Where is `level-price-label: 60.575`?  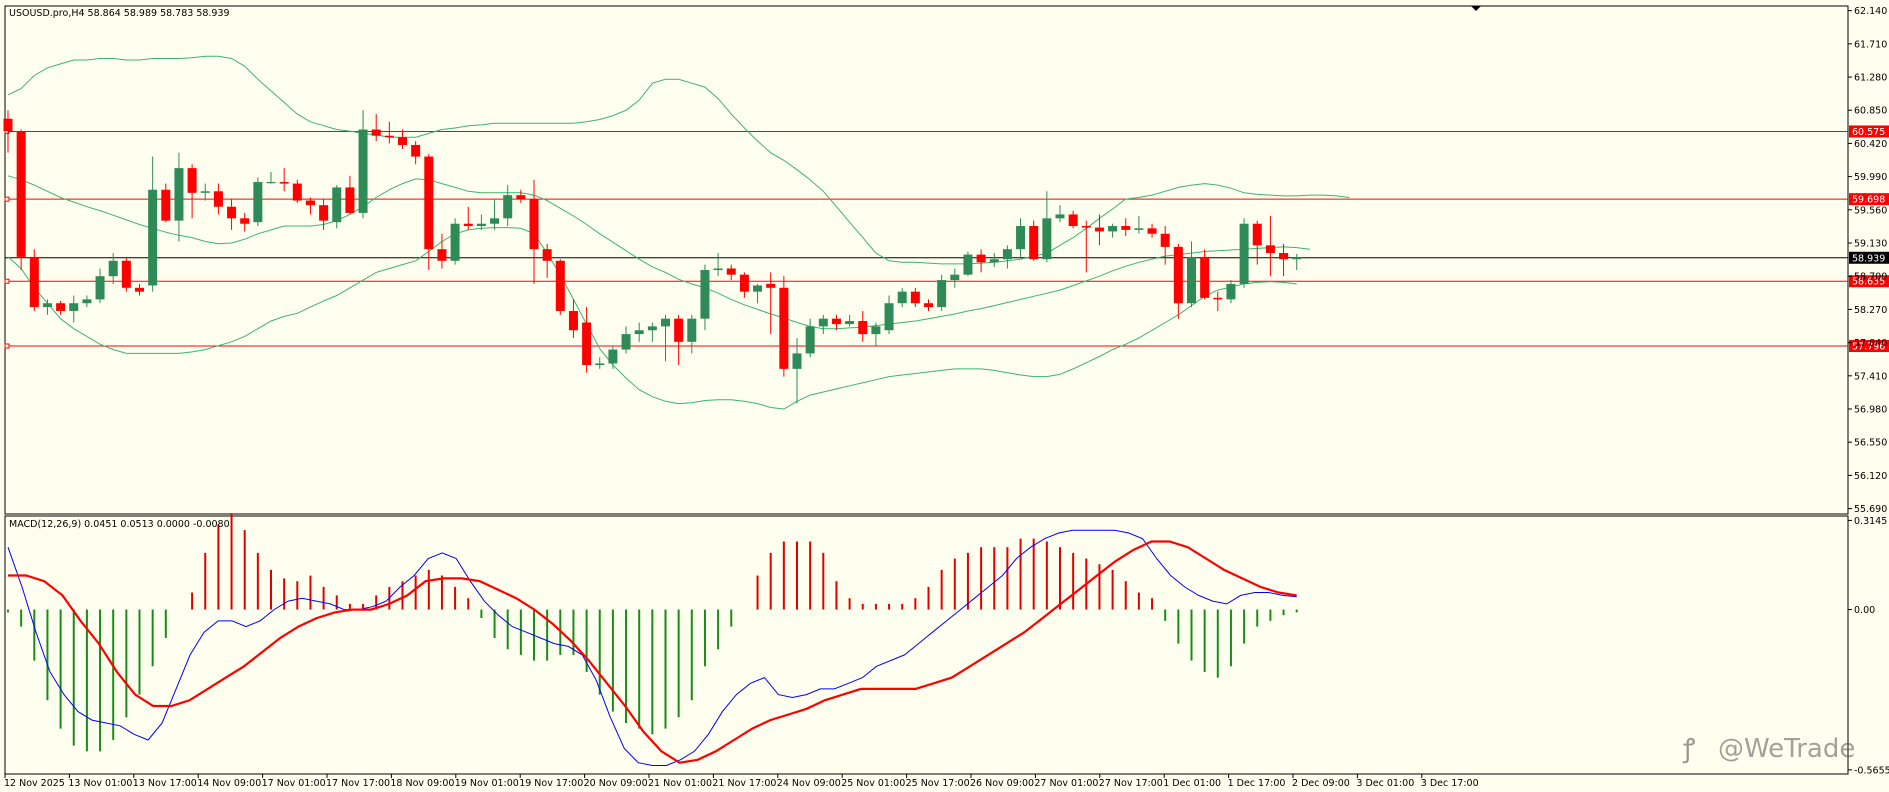 level-price-label: 60.575 is located at coordinates (1868, 132).